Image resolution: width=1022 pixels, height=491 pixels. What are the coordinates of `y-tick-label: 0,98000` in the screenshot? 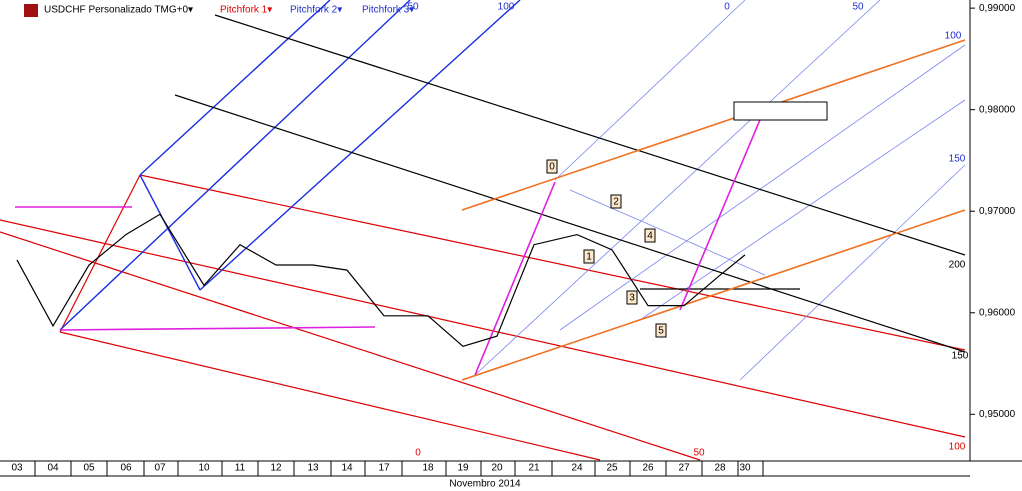 It's located at (997, 109).